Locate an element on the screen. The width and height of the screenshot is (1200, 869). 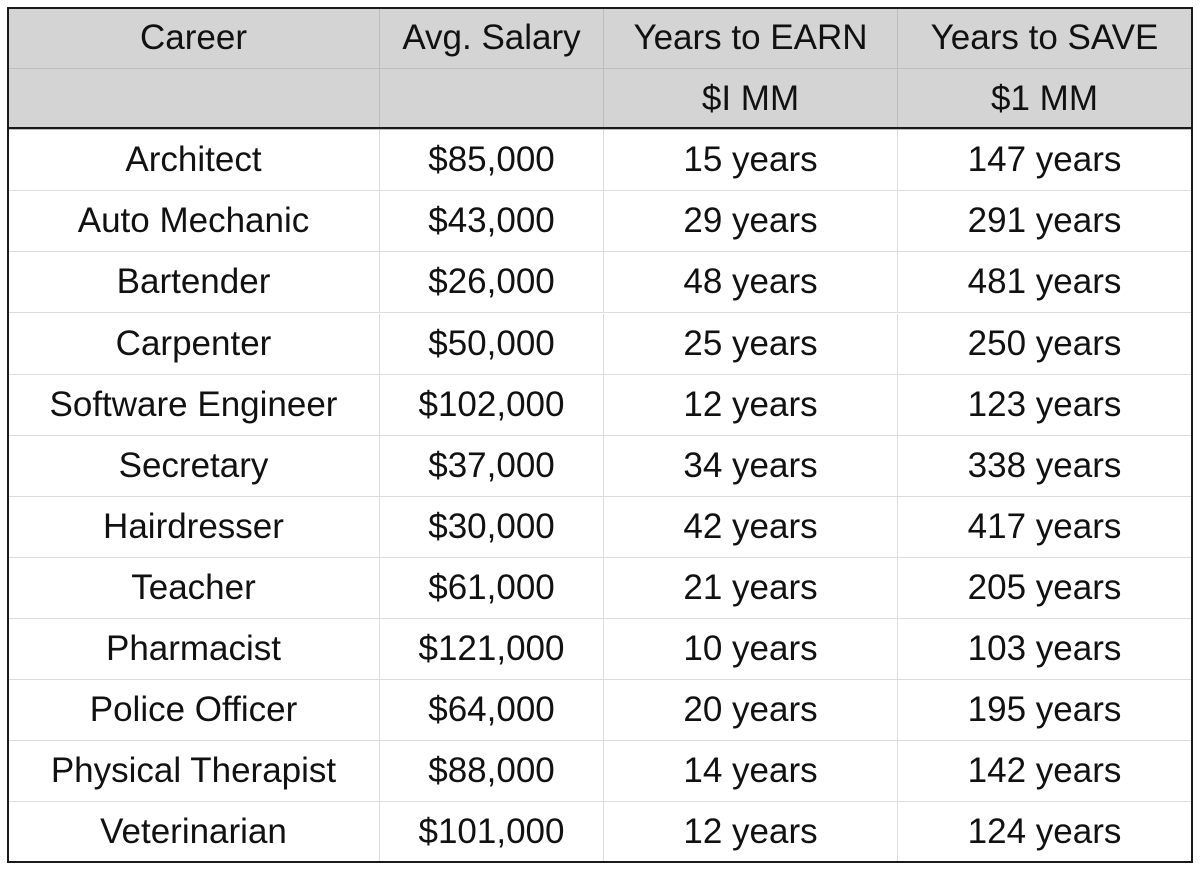
value-cell: 29 years is located at coordinates (751, 222).